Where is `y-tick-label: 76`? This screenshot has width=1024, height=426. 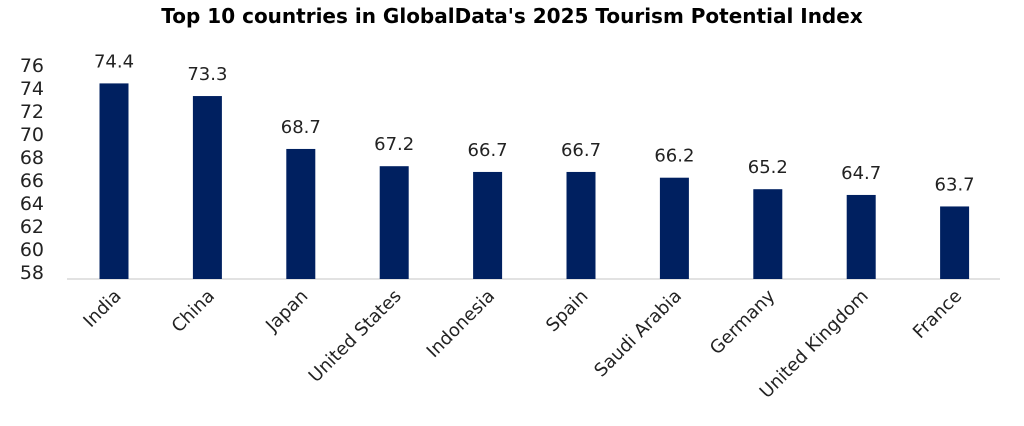
y-tick-label: 76 is located at coordinates (32, 66).